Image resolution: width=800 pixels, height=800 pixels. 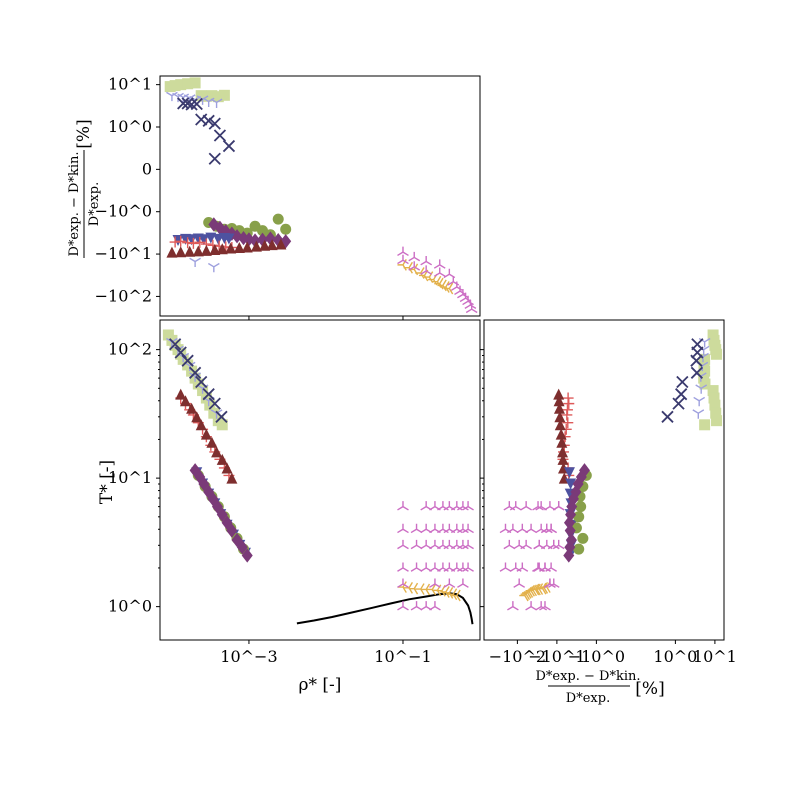 I want to click on bl-xtick-label: 10^−1, so click(x=402, y=656).